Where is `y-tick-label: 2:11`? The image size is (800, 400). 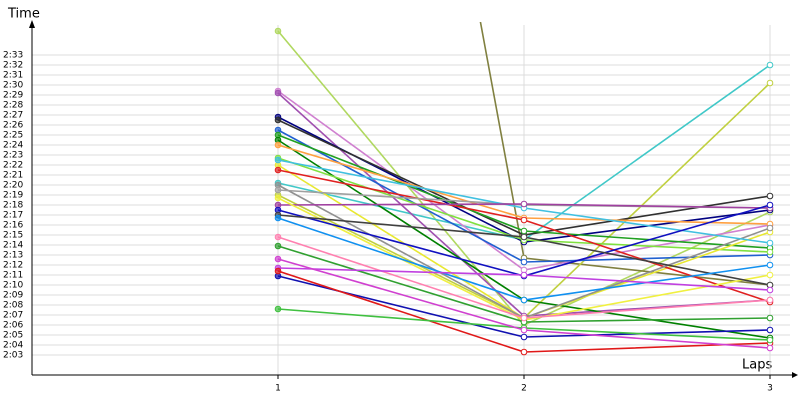 y-tick-label: 2:11 is located at coordinates (13, 276).